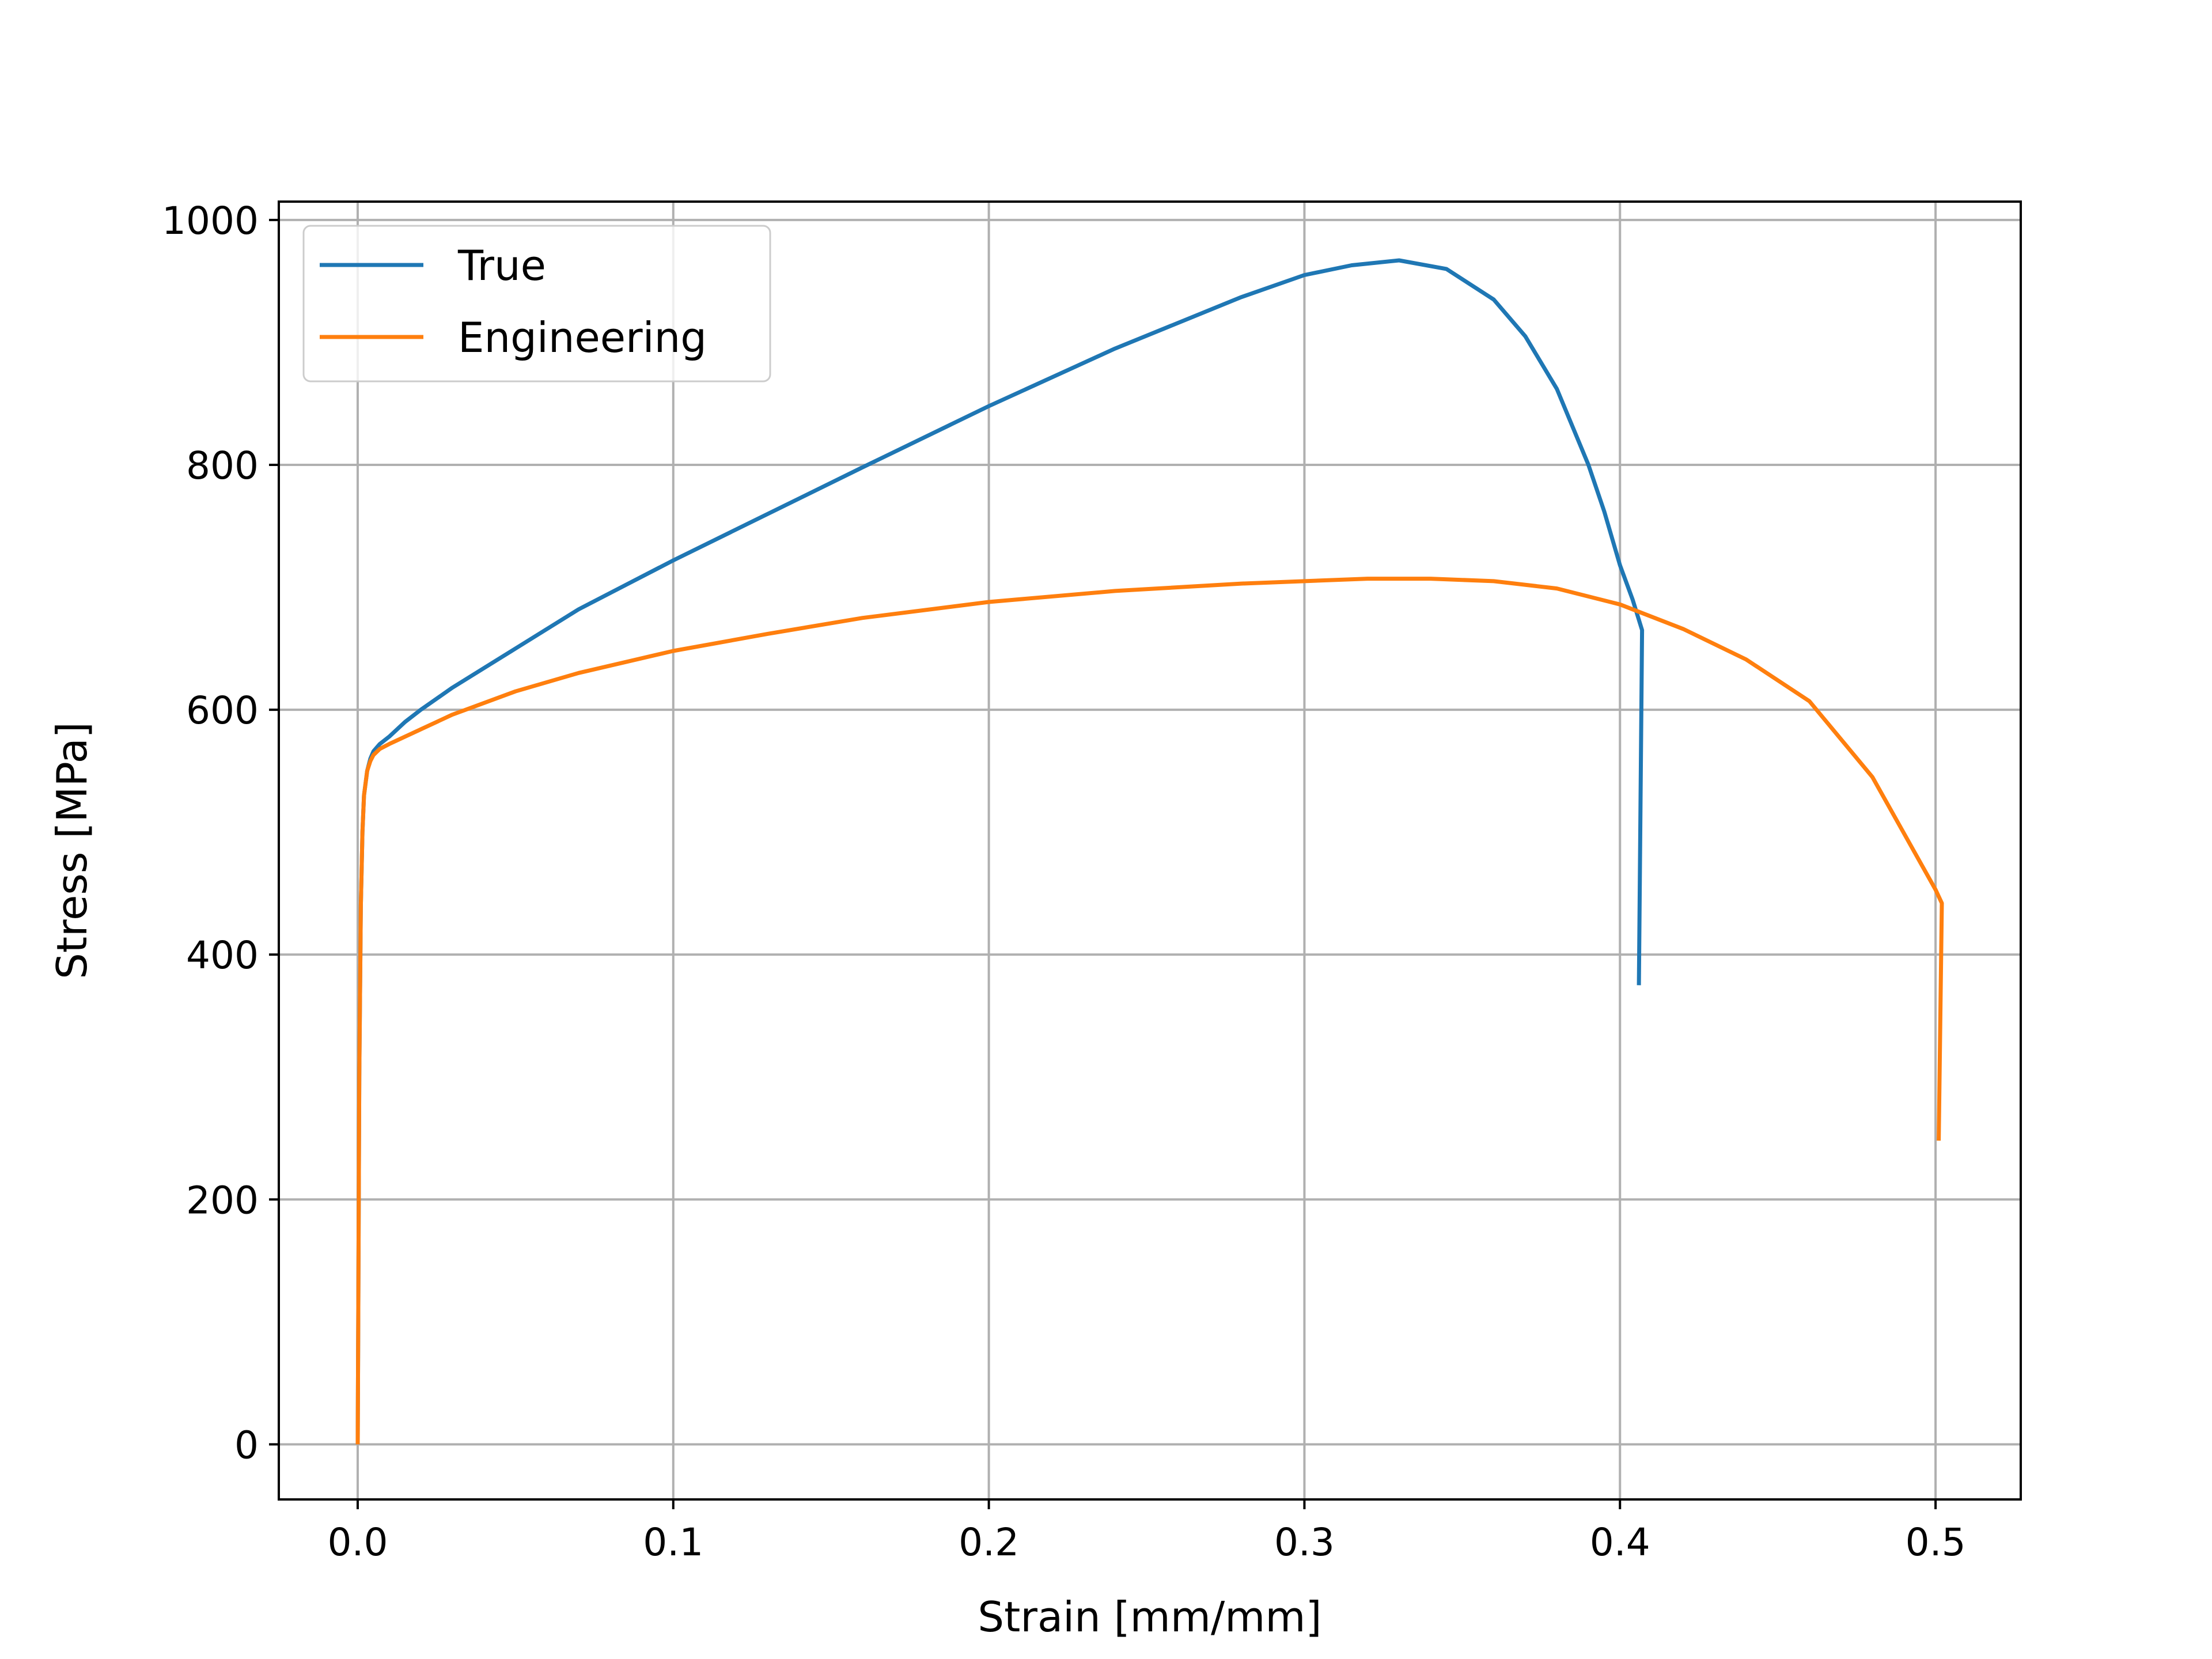  What do you see at coordinates (72, 850) in the screenshot?
I see `y-axis-label: Stress [MPa]` at bounding box center [72, 850].